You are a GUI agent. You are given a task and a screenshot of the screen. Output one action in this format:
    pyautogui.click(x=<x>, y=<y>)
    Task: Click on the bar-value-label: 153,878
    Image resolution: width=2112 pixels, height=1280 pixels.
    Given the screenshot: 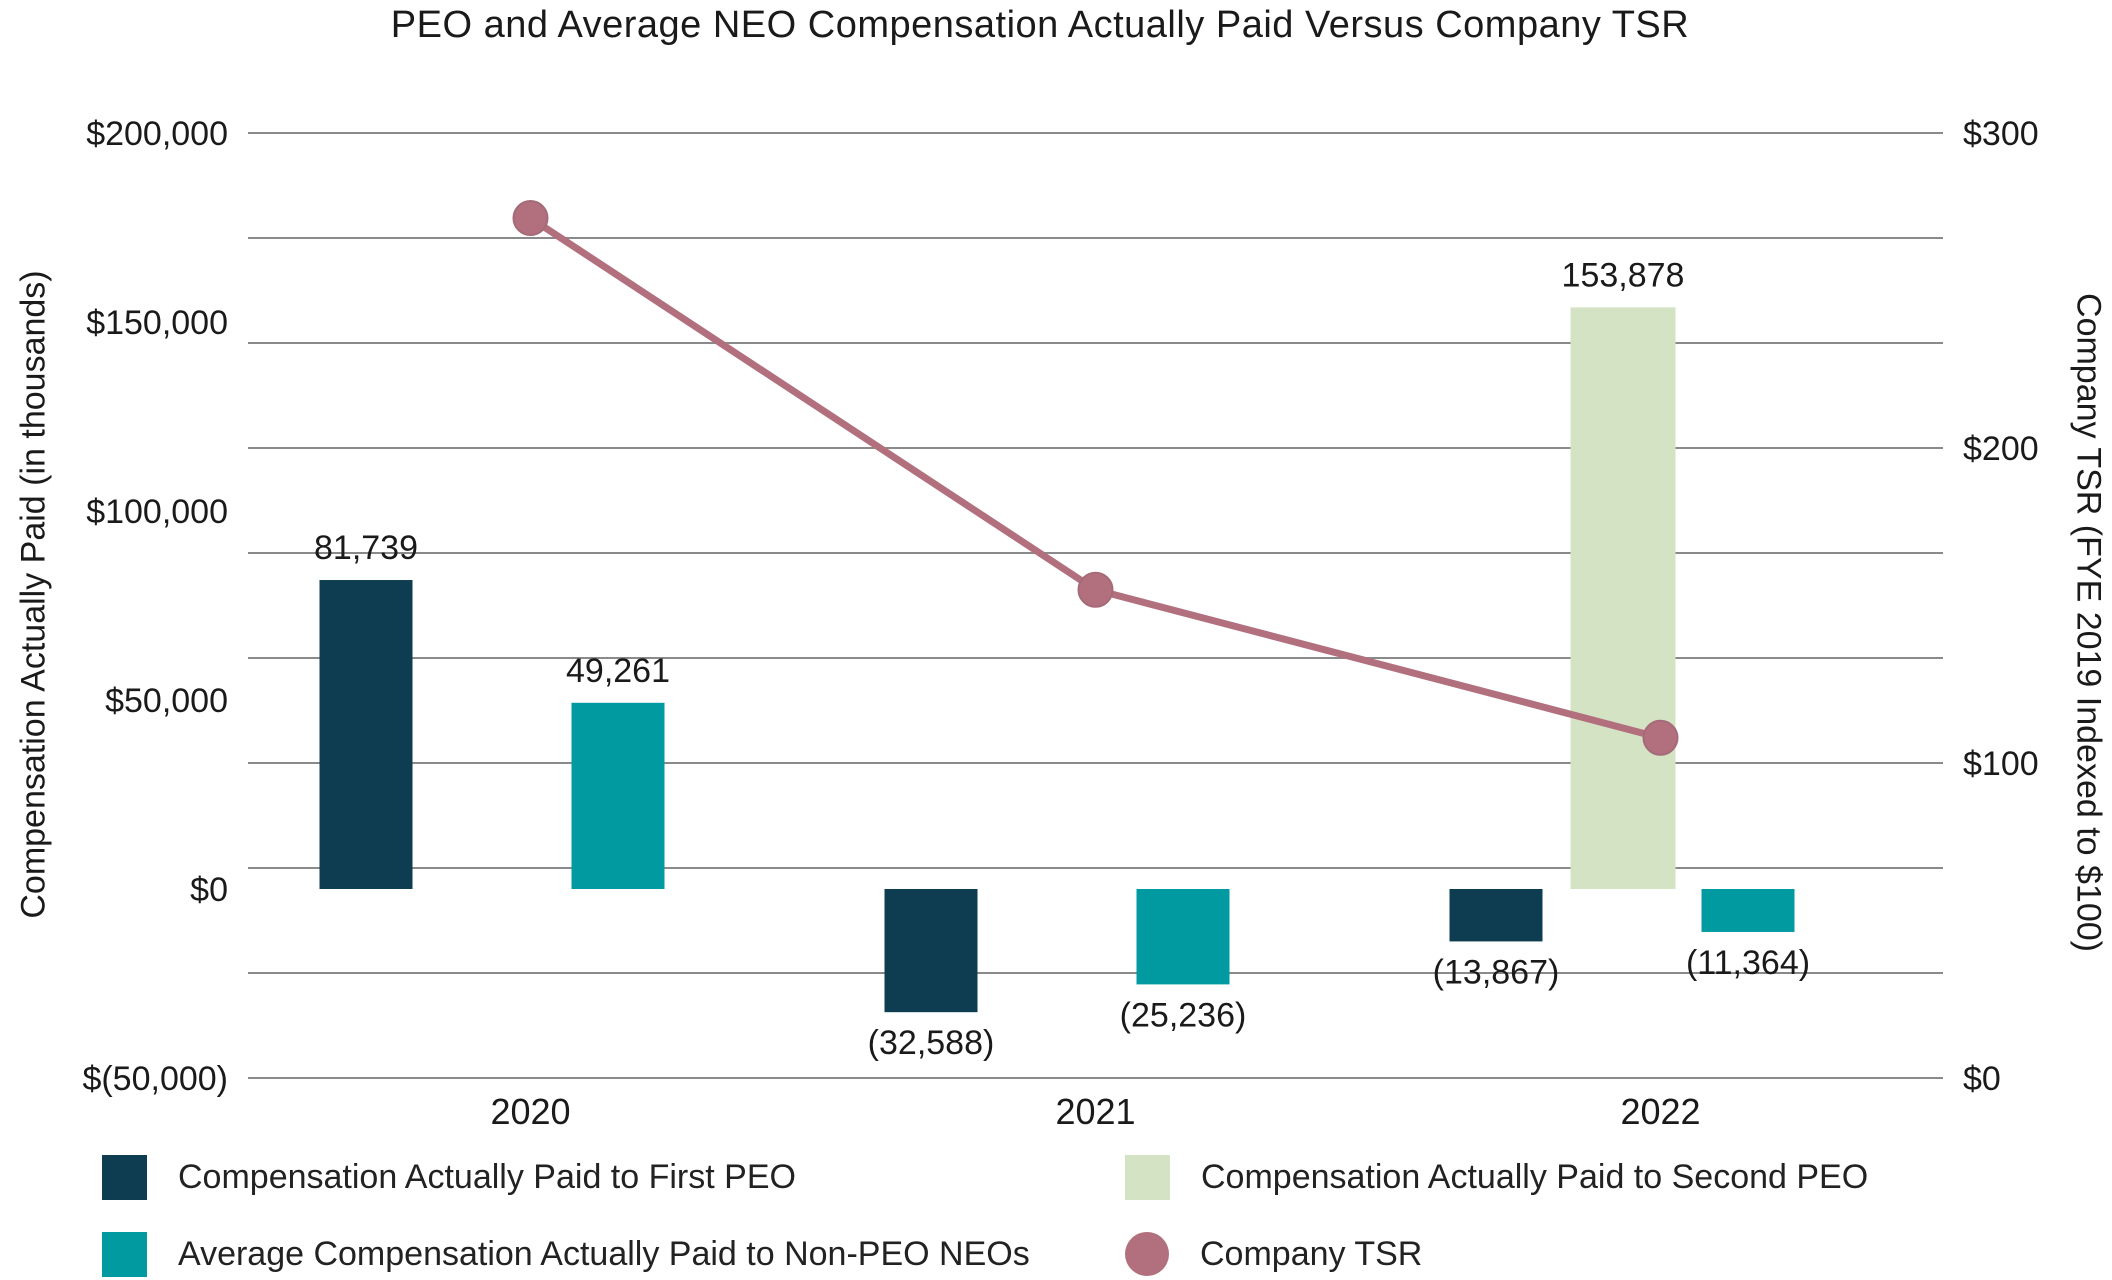 What is the action you would take?
    pyautogui.click(x=1623, y=275)
    